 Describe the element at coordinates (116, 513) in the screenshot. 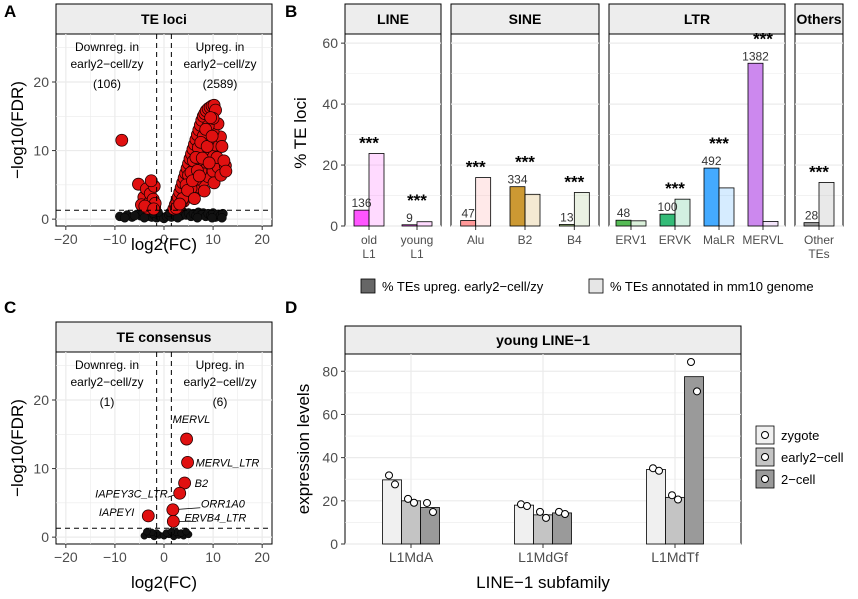

I see `te-consensus-label: IAPEYI` at that location.